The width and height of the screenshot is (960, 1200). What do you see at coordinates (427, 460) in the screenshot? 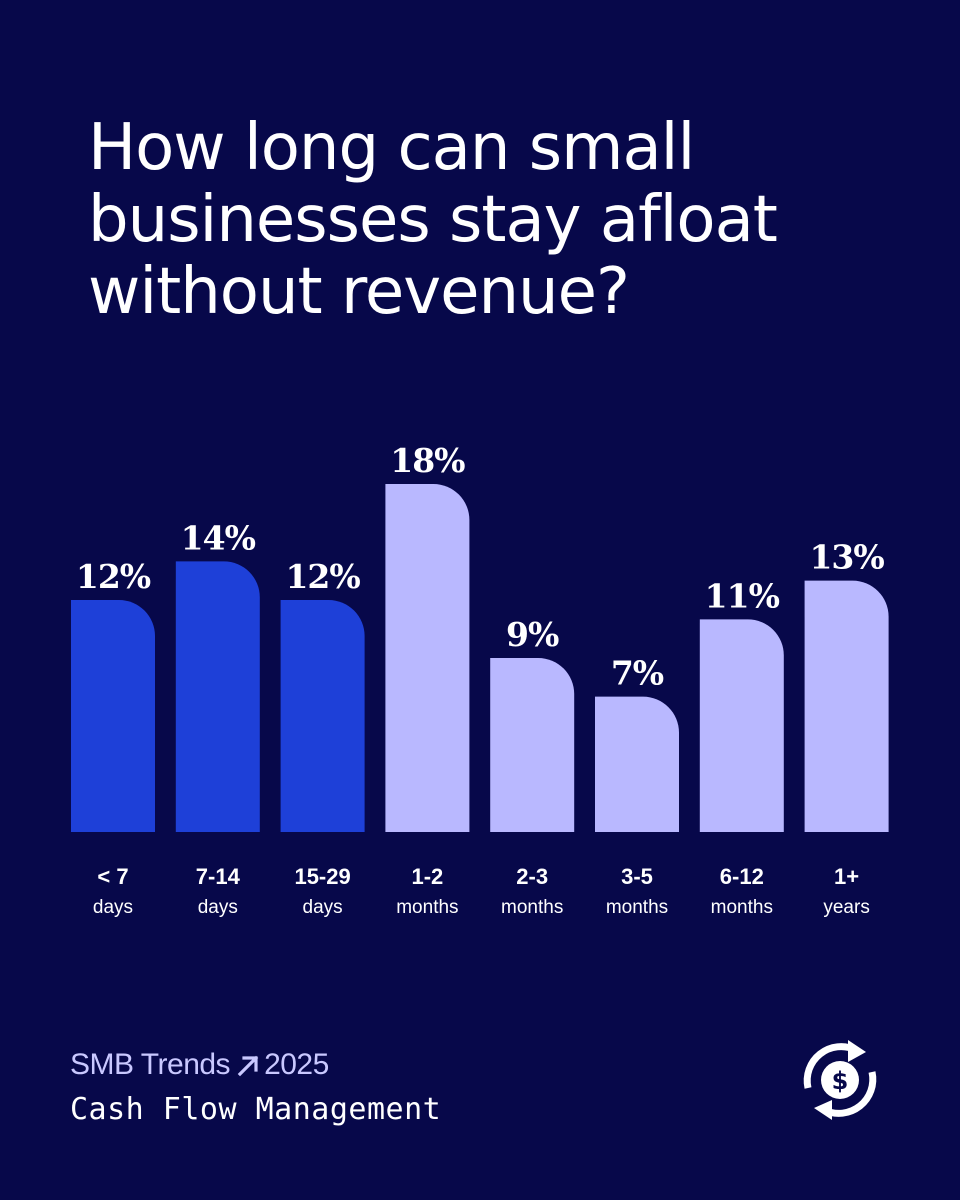
I see `bar-value-label: 18%` at bounding box center [427, 460].